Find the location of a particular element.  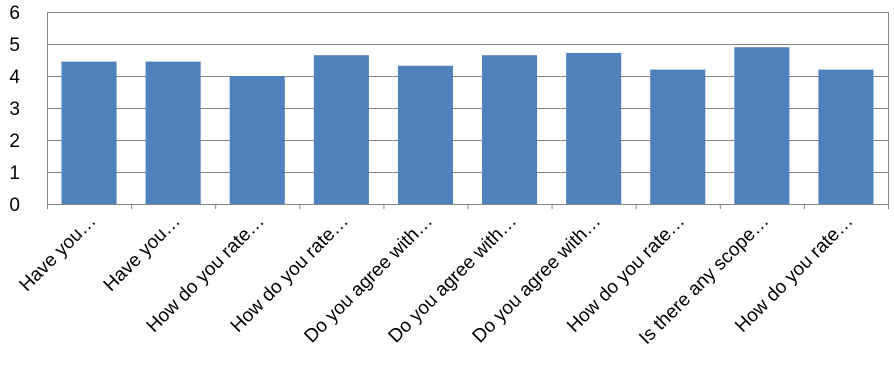

y-tick-label: 3 is located at coordinates (14, 109).